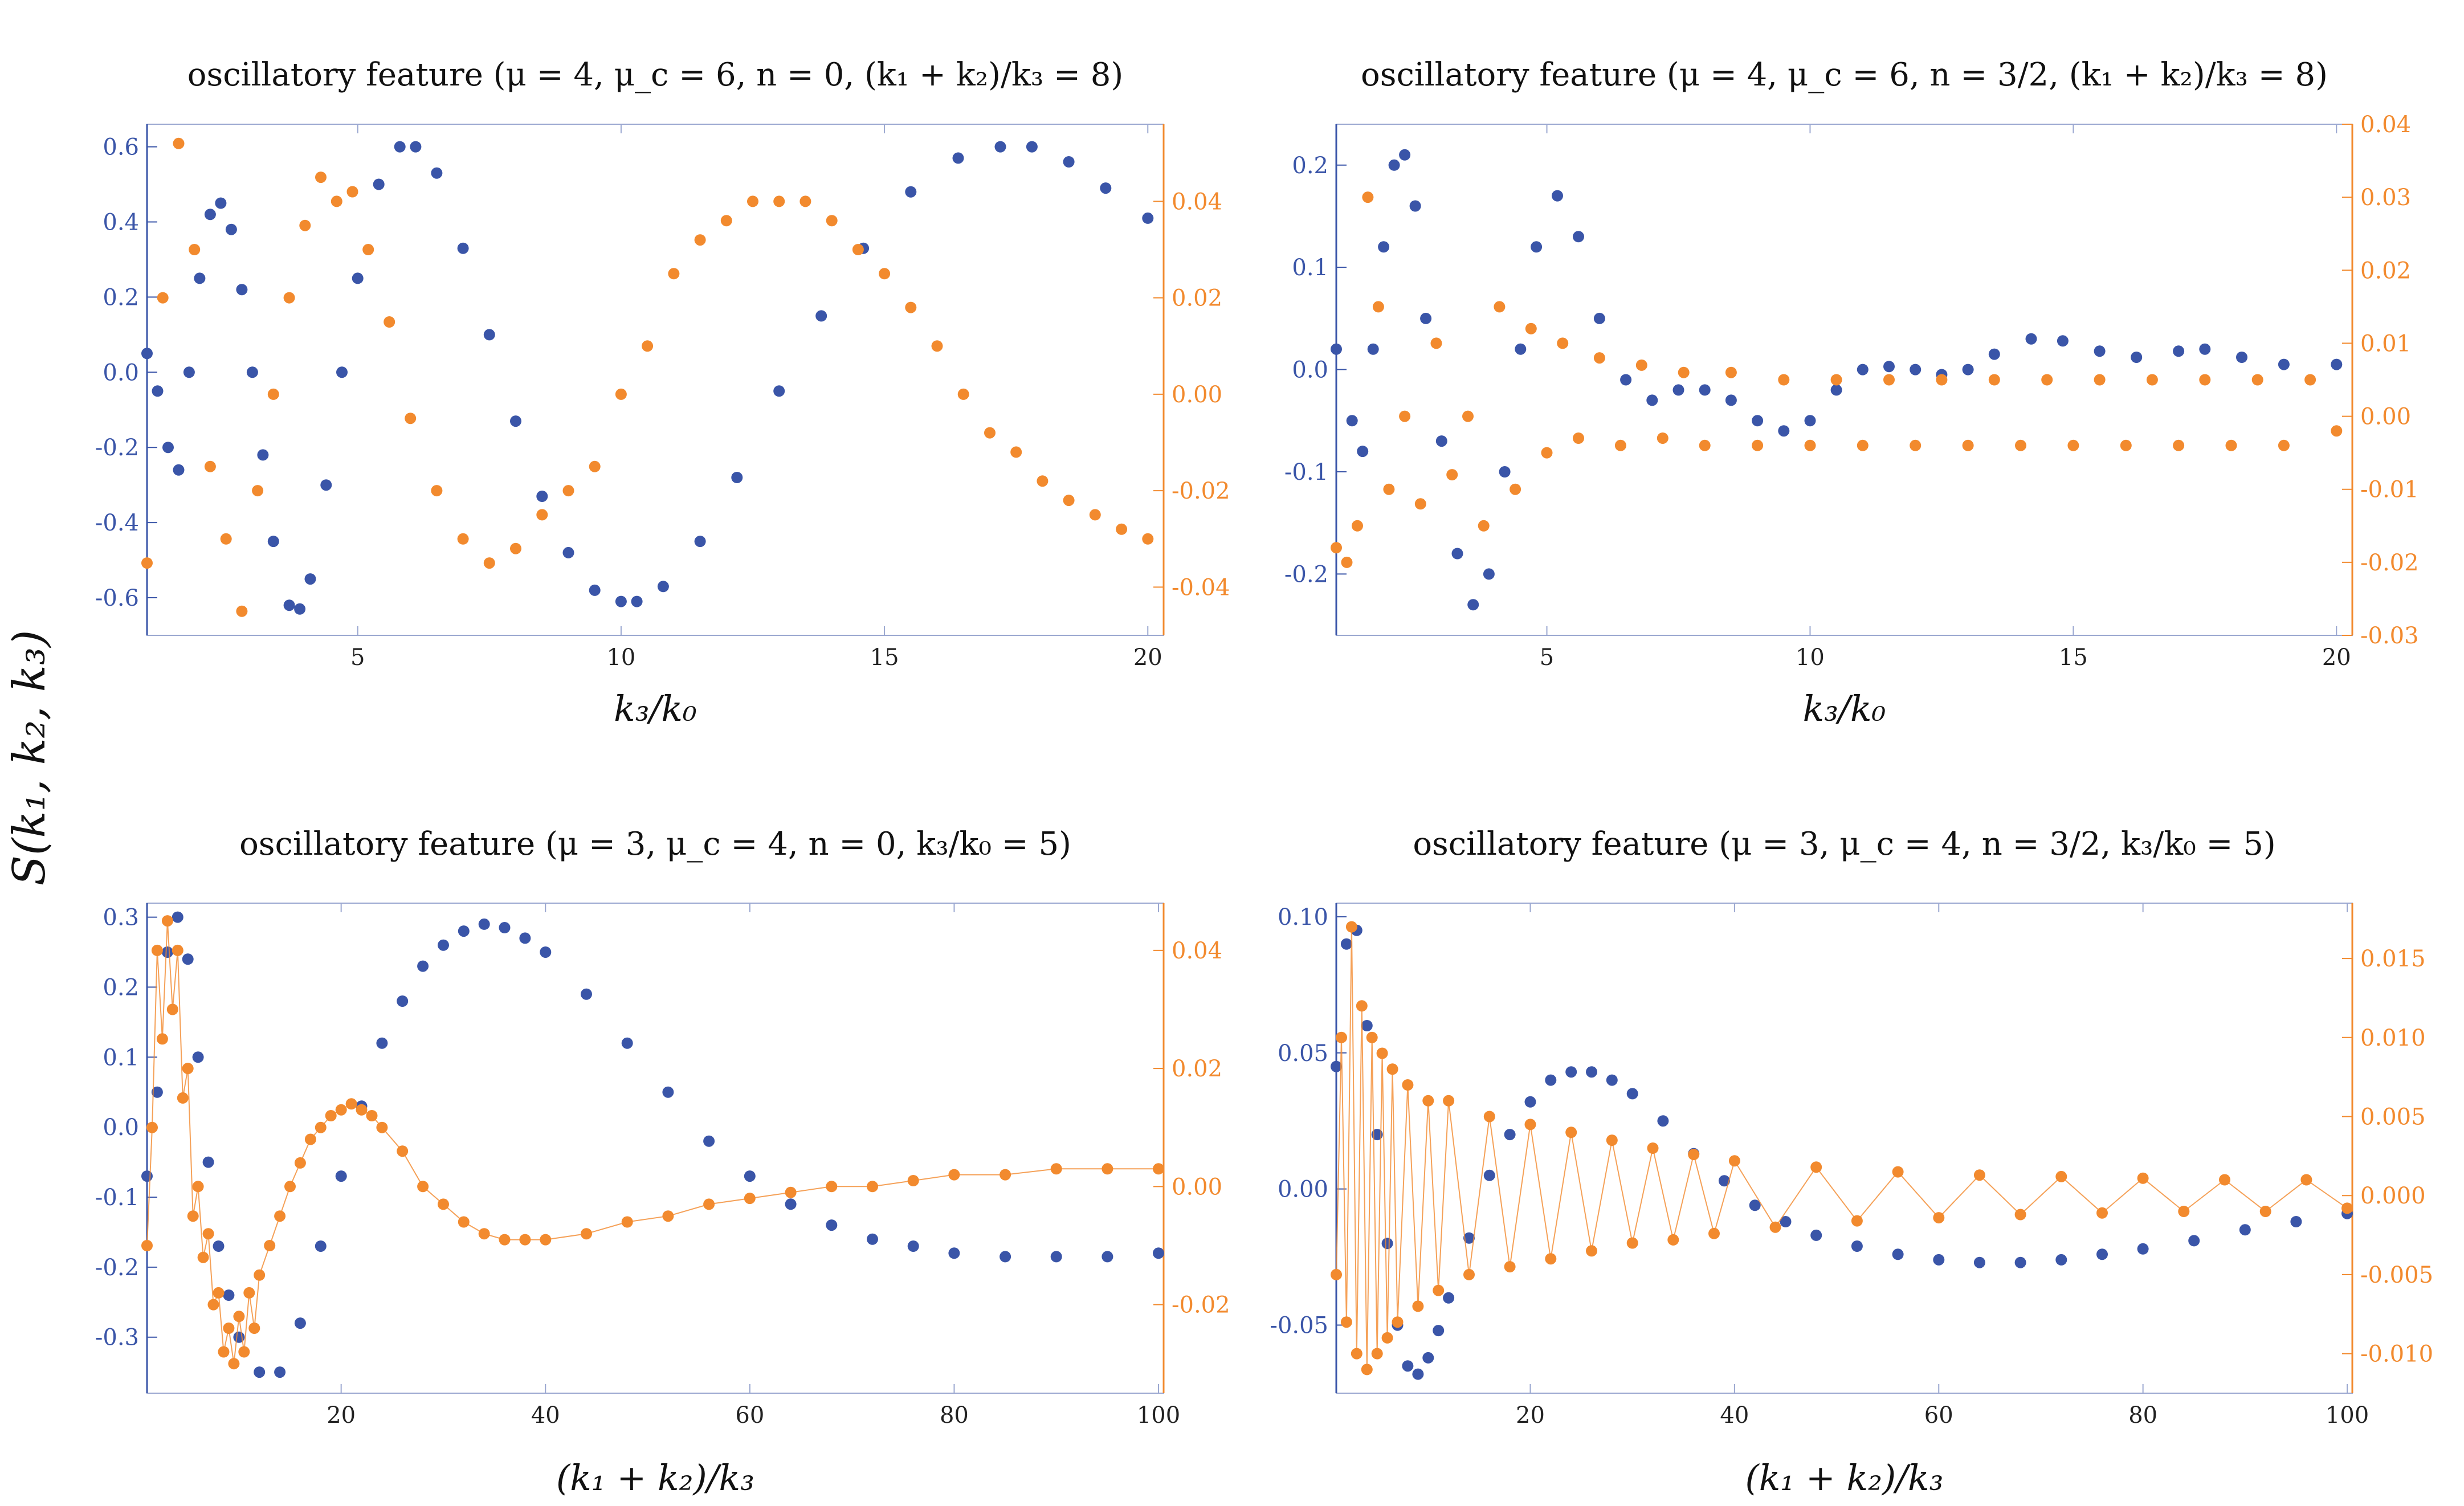 Image resolution: width=2464 pixels, height=1506 pixels. I want to click on right-tick-label: -0.02, so click(1201, 491).